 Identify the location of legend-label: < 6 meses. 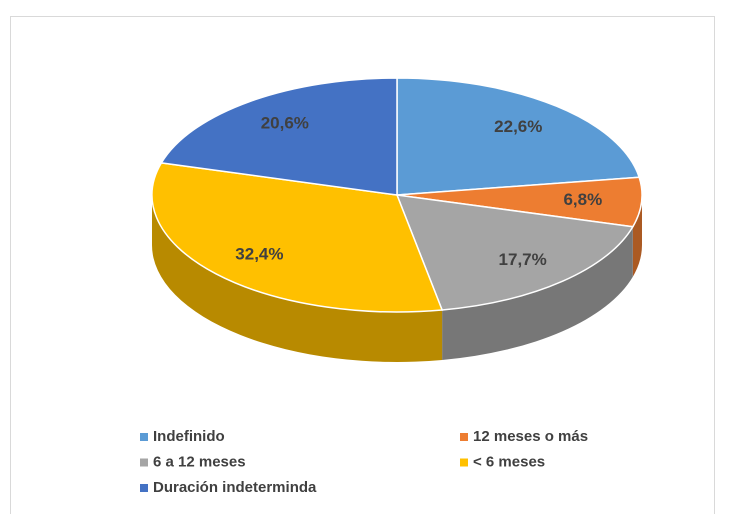
(509, 461).